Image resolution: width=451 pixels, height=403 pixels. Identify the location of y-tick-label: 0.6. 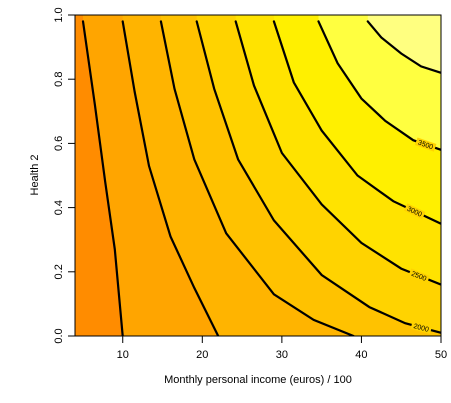
(59, 143).